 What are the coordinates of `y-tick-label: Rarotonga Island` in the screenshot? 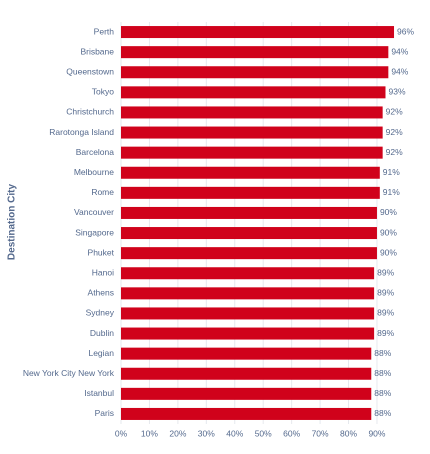 It's located at (81, 132).